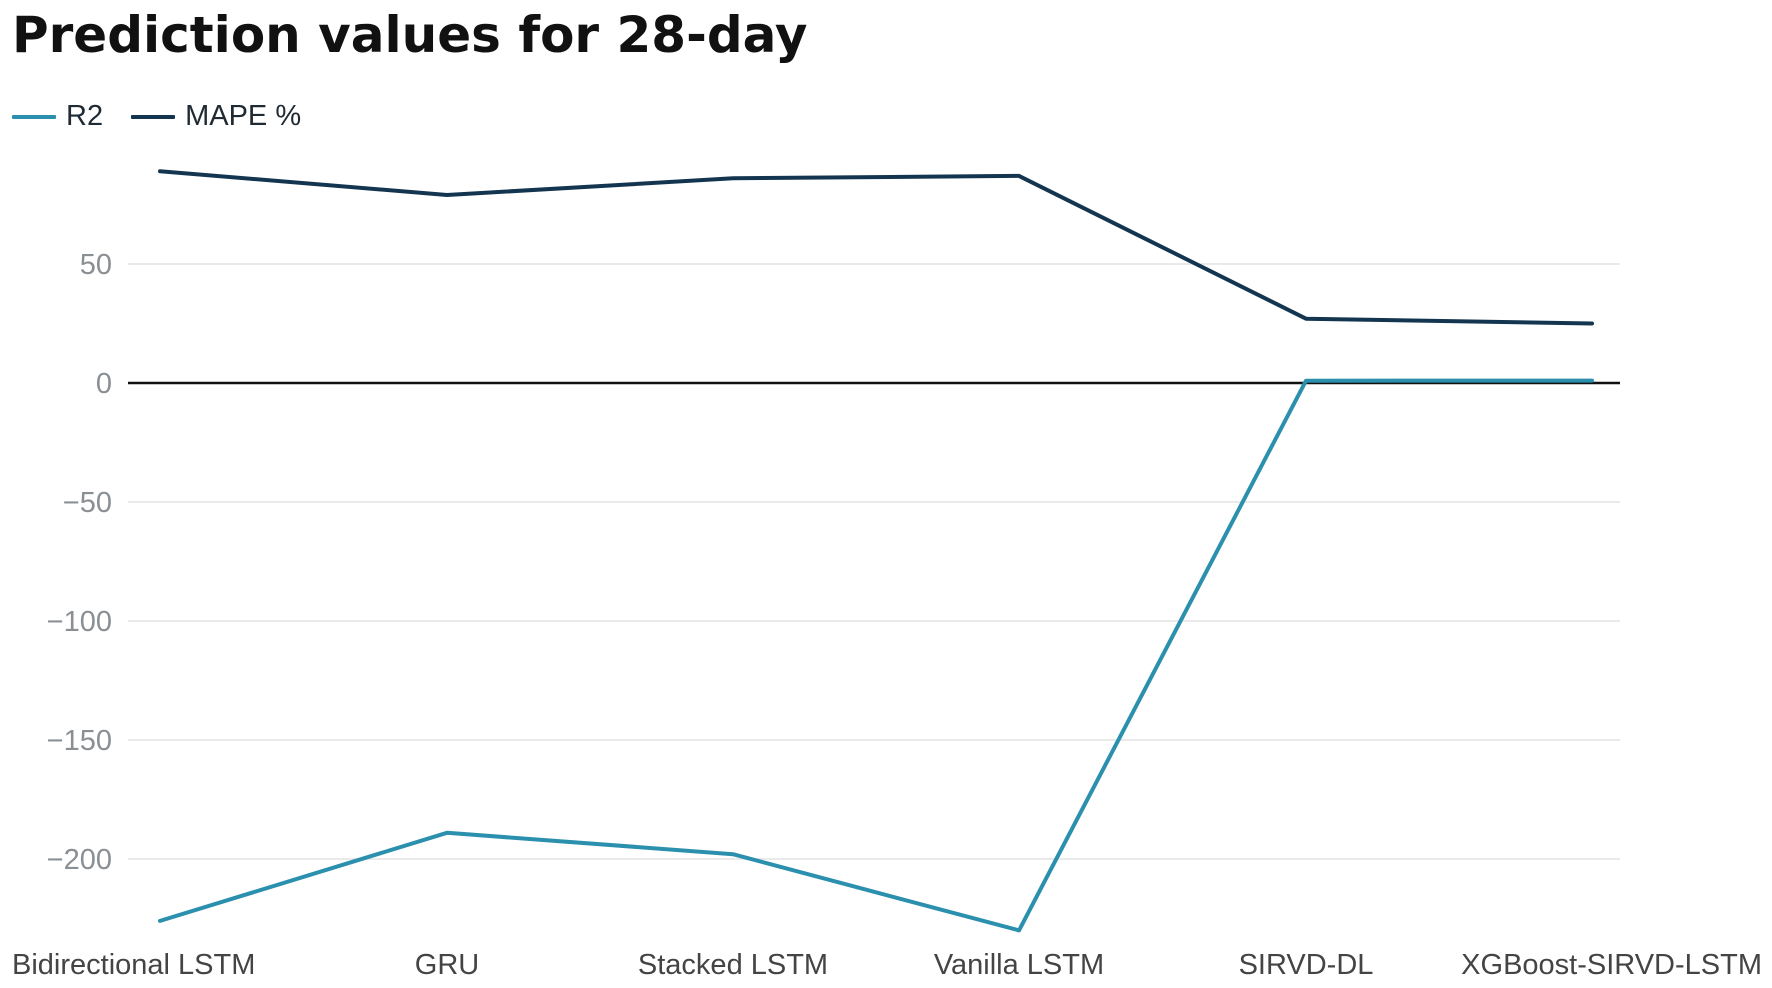 The width and height of the screenshot is (1772, 988). I want to click on x-tick-label: XGBoost-SIRVD-LSTM, so click(1611, 965).